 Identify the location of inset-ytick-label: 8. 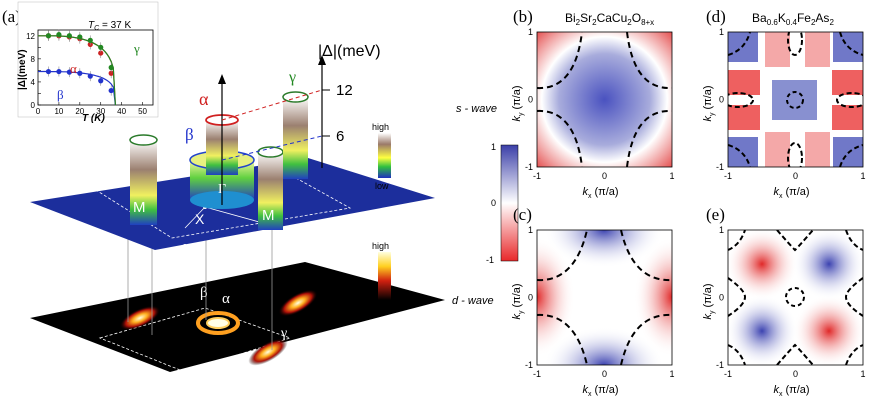
(33, 59).